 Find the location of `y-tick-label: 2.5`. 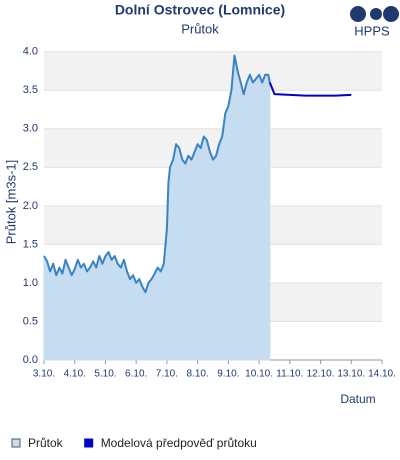

y-tick-label: 2.5 is located at coordinates (30, 167).